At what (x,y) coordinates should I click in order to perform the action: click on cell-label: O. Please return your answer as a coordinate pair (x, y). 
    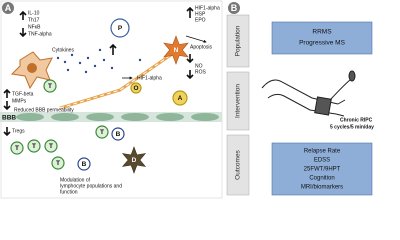
    Looking at the image, I should click on (135, 88).